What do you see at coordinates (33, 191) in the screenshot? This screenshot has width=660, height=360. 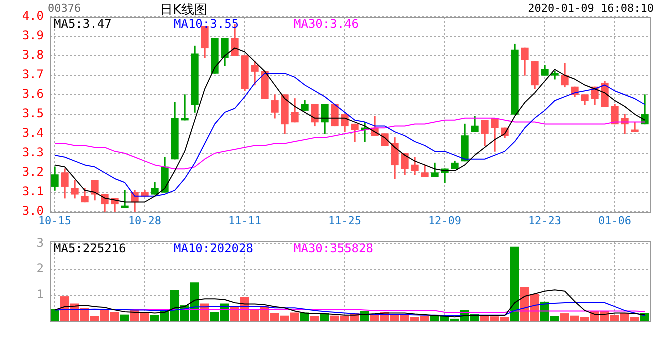 I see `y-tick-label: 3.1` at bounding box center [33, 191].